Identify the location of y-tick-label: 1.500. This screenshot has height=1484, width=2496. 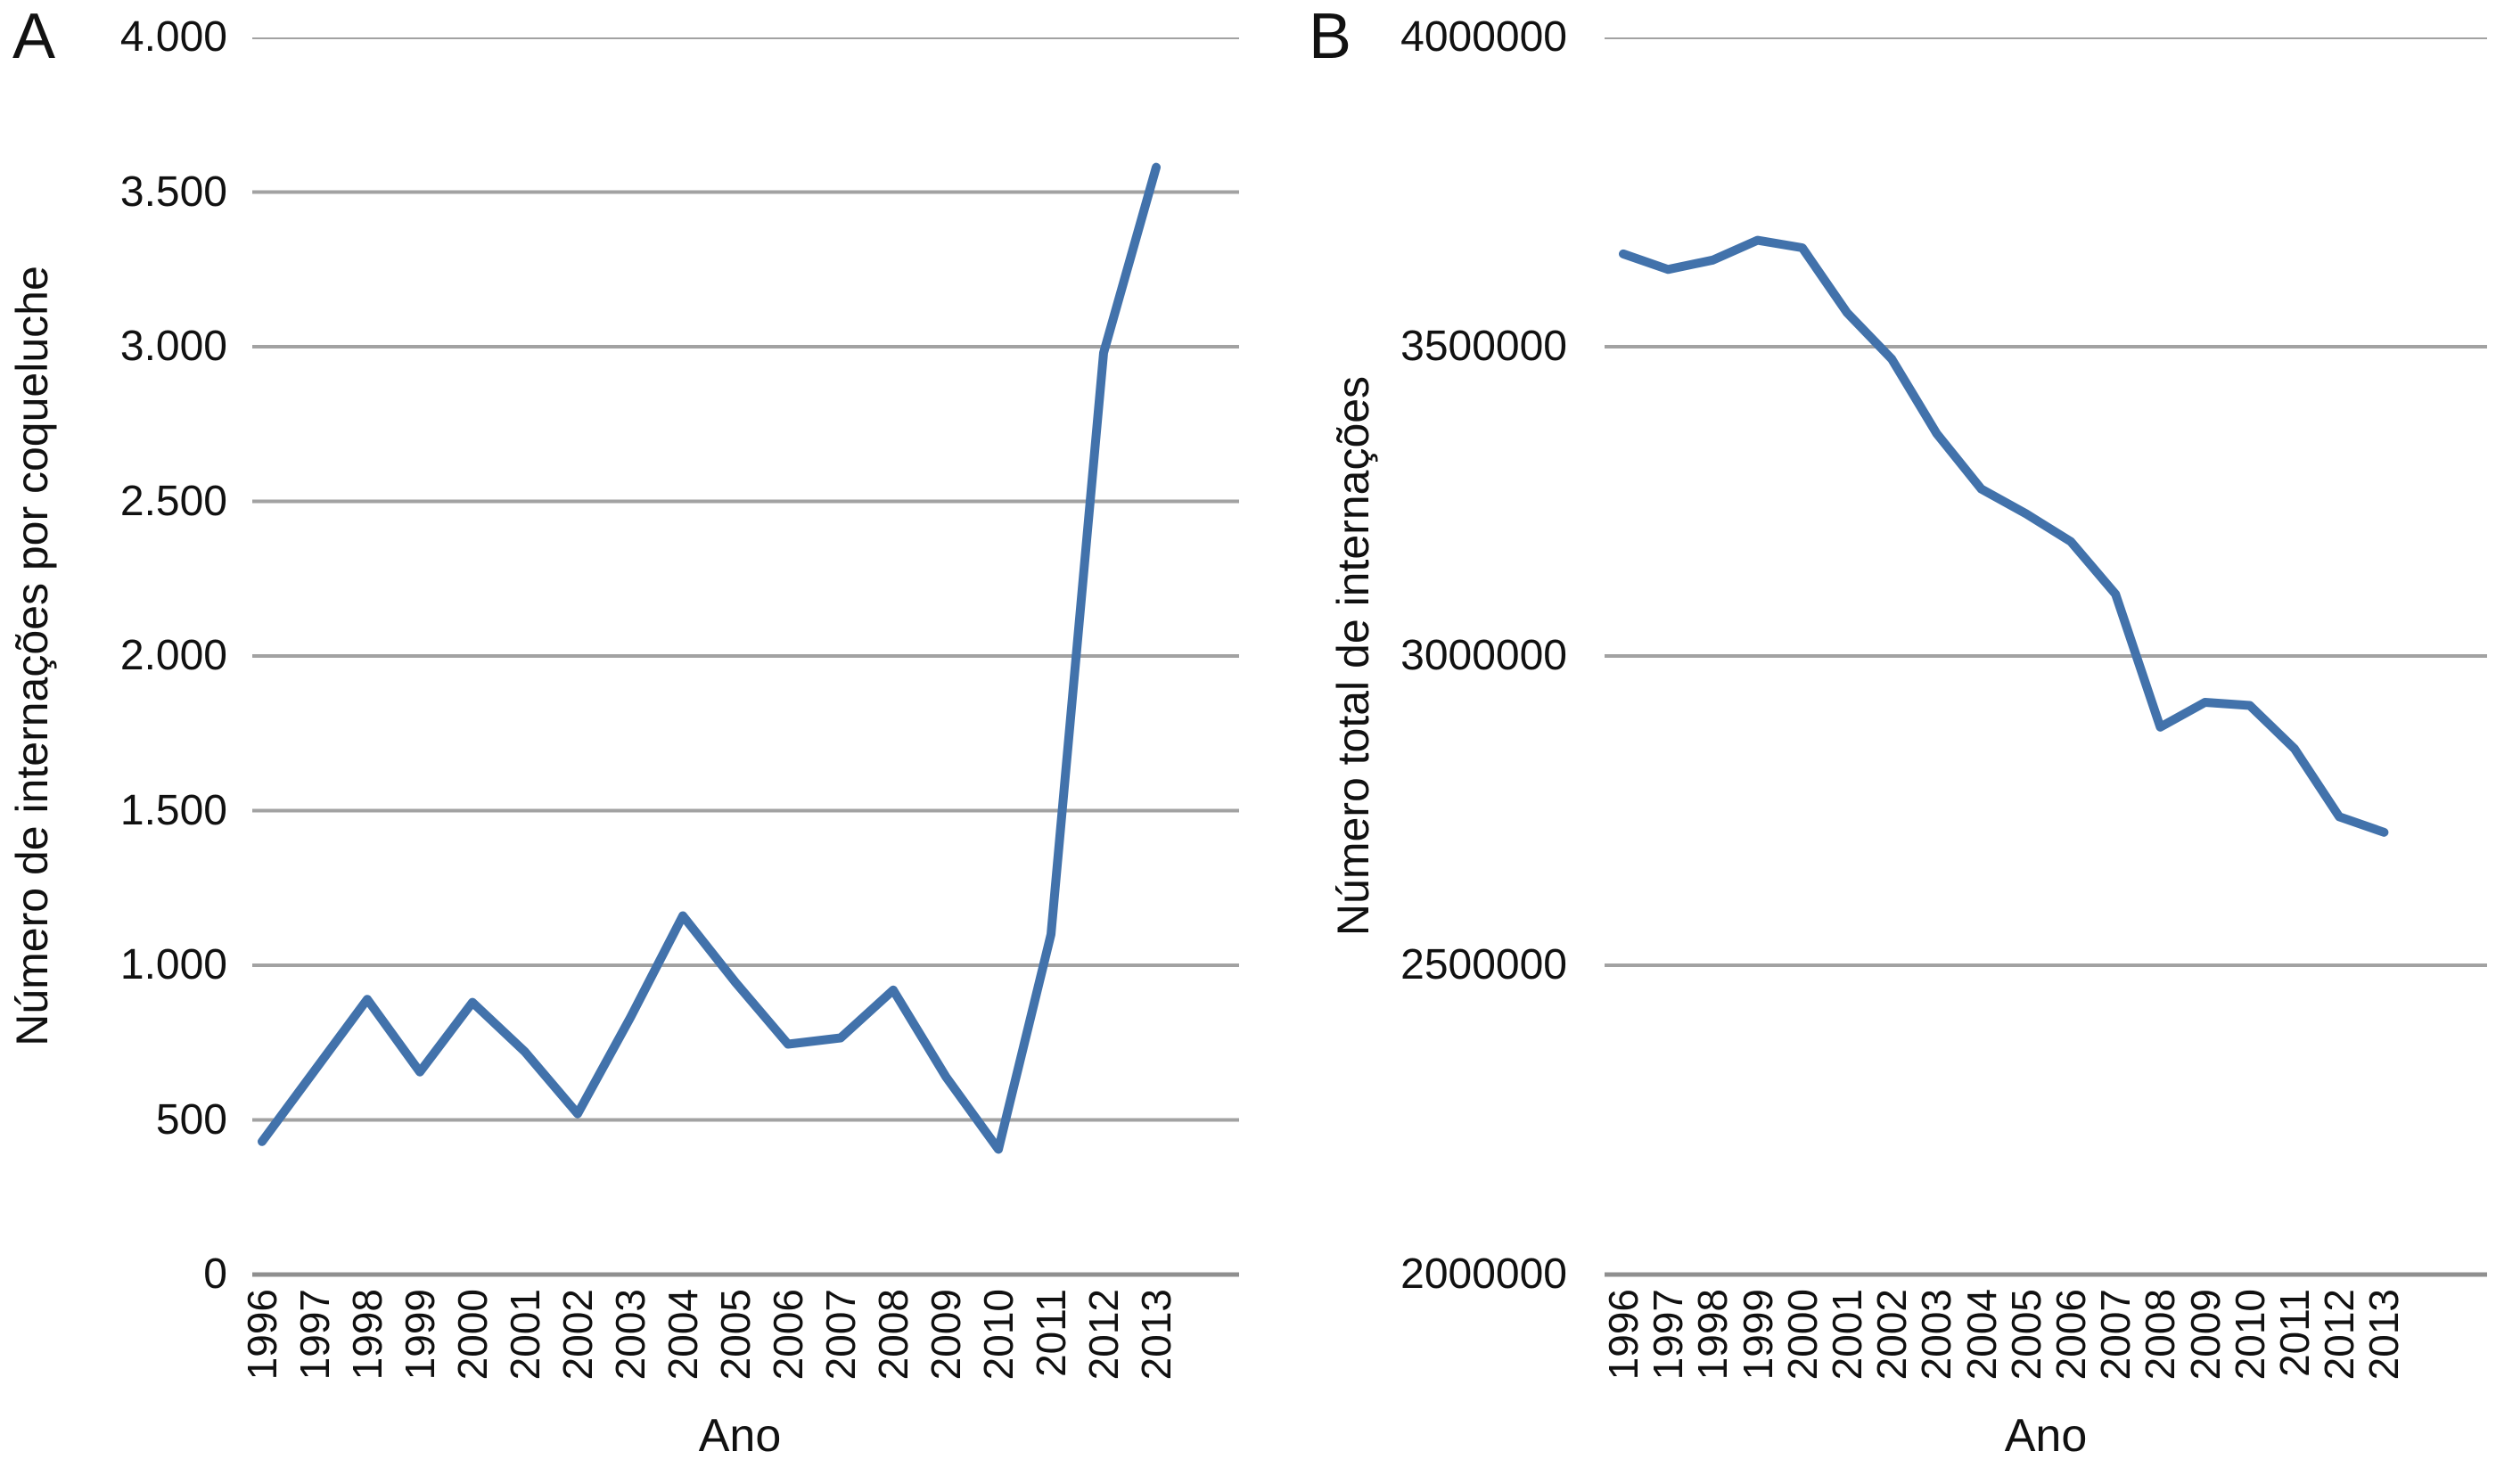
(173, 810).